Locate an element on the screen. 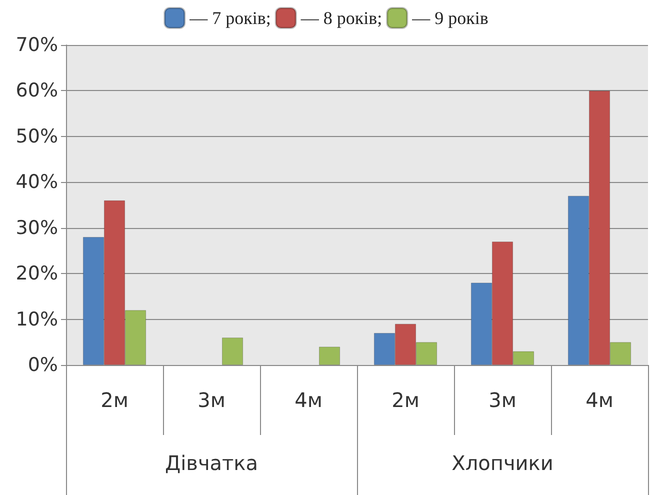 This screenshot has width=652, height=495. legend-label: — 7 років; is located at coordinates (229, 18).